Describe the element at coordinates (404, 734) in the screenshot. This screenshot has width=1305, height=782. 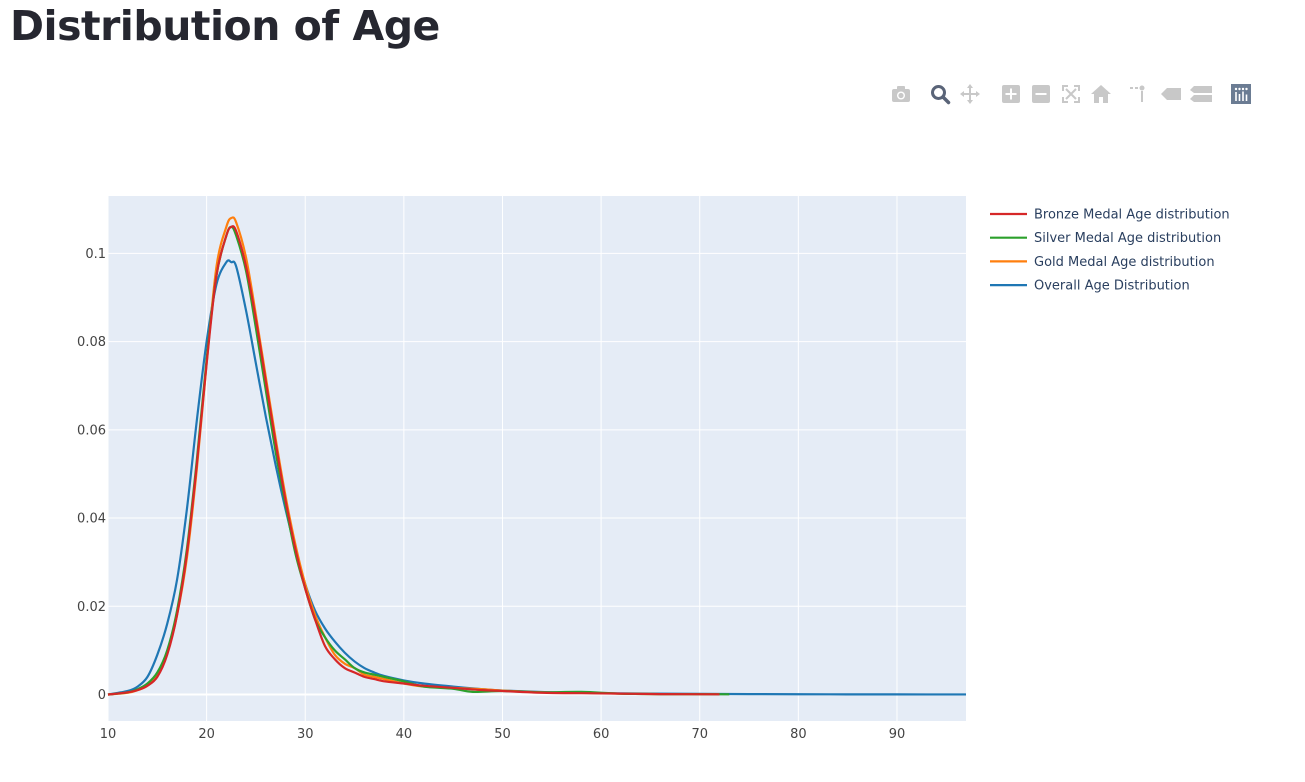
I see `x-tick-label: 40` at that location.